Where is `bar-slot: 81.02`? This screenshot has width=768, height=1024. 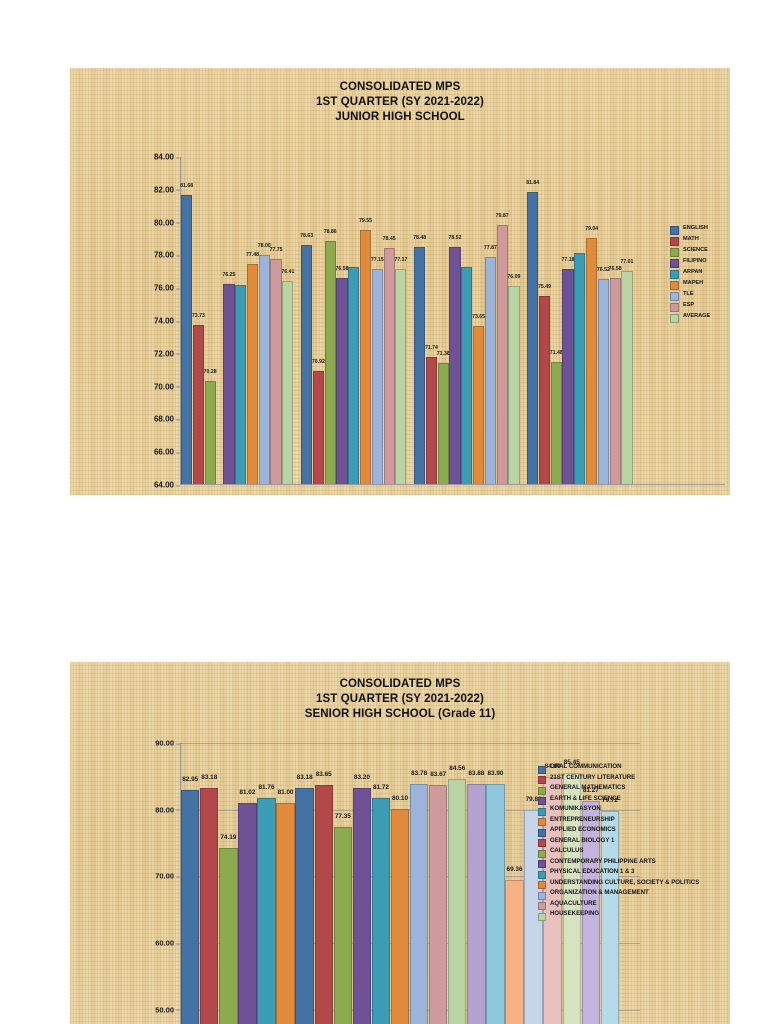 bar-slot: 81.02 is located at coordinates (247, 883).